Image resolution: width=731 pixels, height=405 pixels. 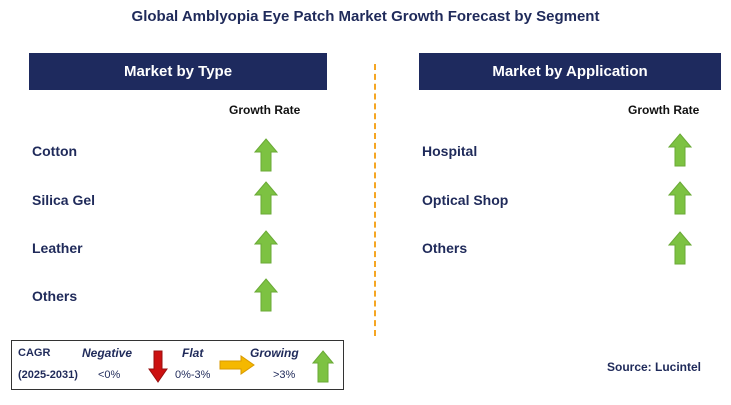 What do you see at coordinates (465, 200) in the screenshot?
I see `application-item-label: Optical Shop` at bounding box center [465, 200].